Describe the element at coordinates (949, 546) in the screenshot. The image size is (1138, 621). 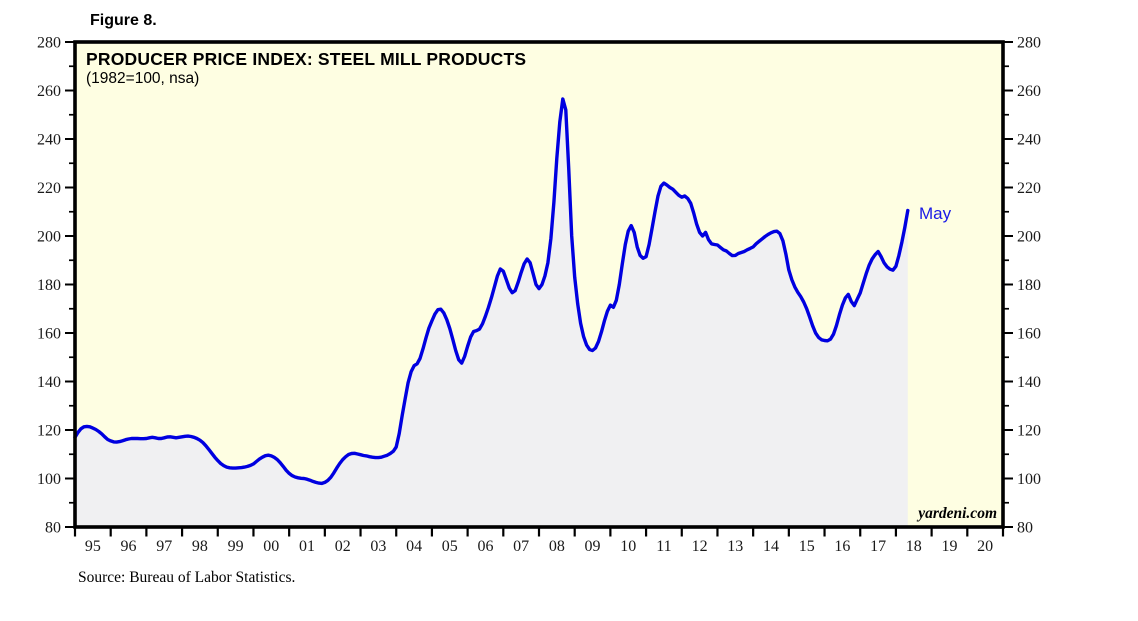
I see `x-axis-tick-label: 19` at that location.